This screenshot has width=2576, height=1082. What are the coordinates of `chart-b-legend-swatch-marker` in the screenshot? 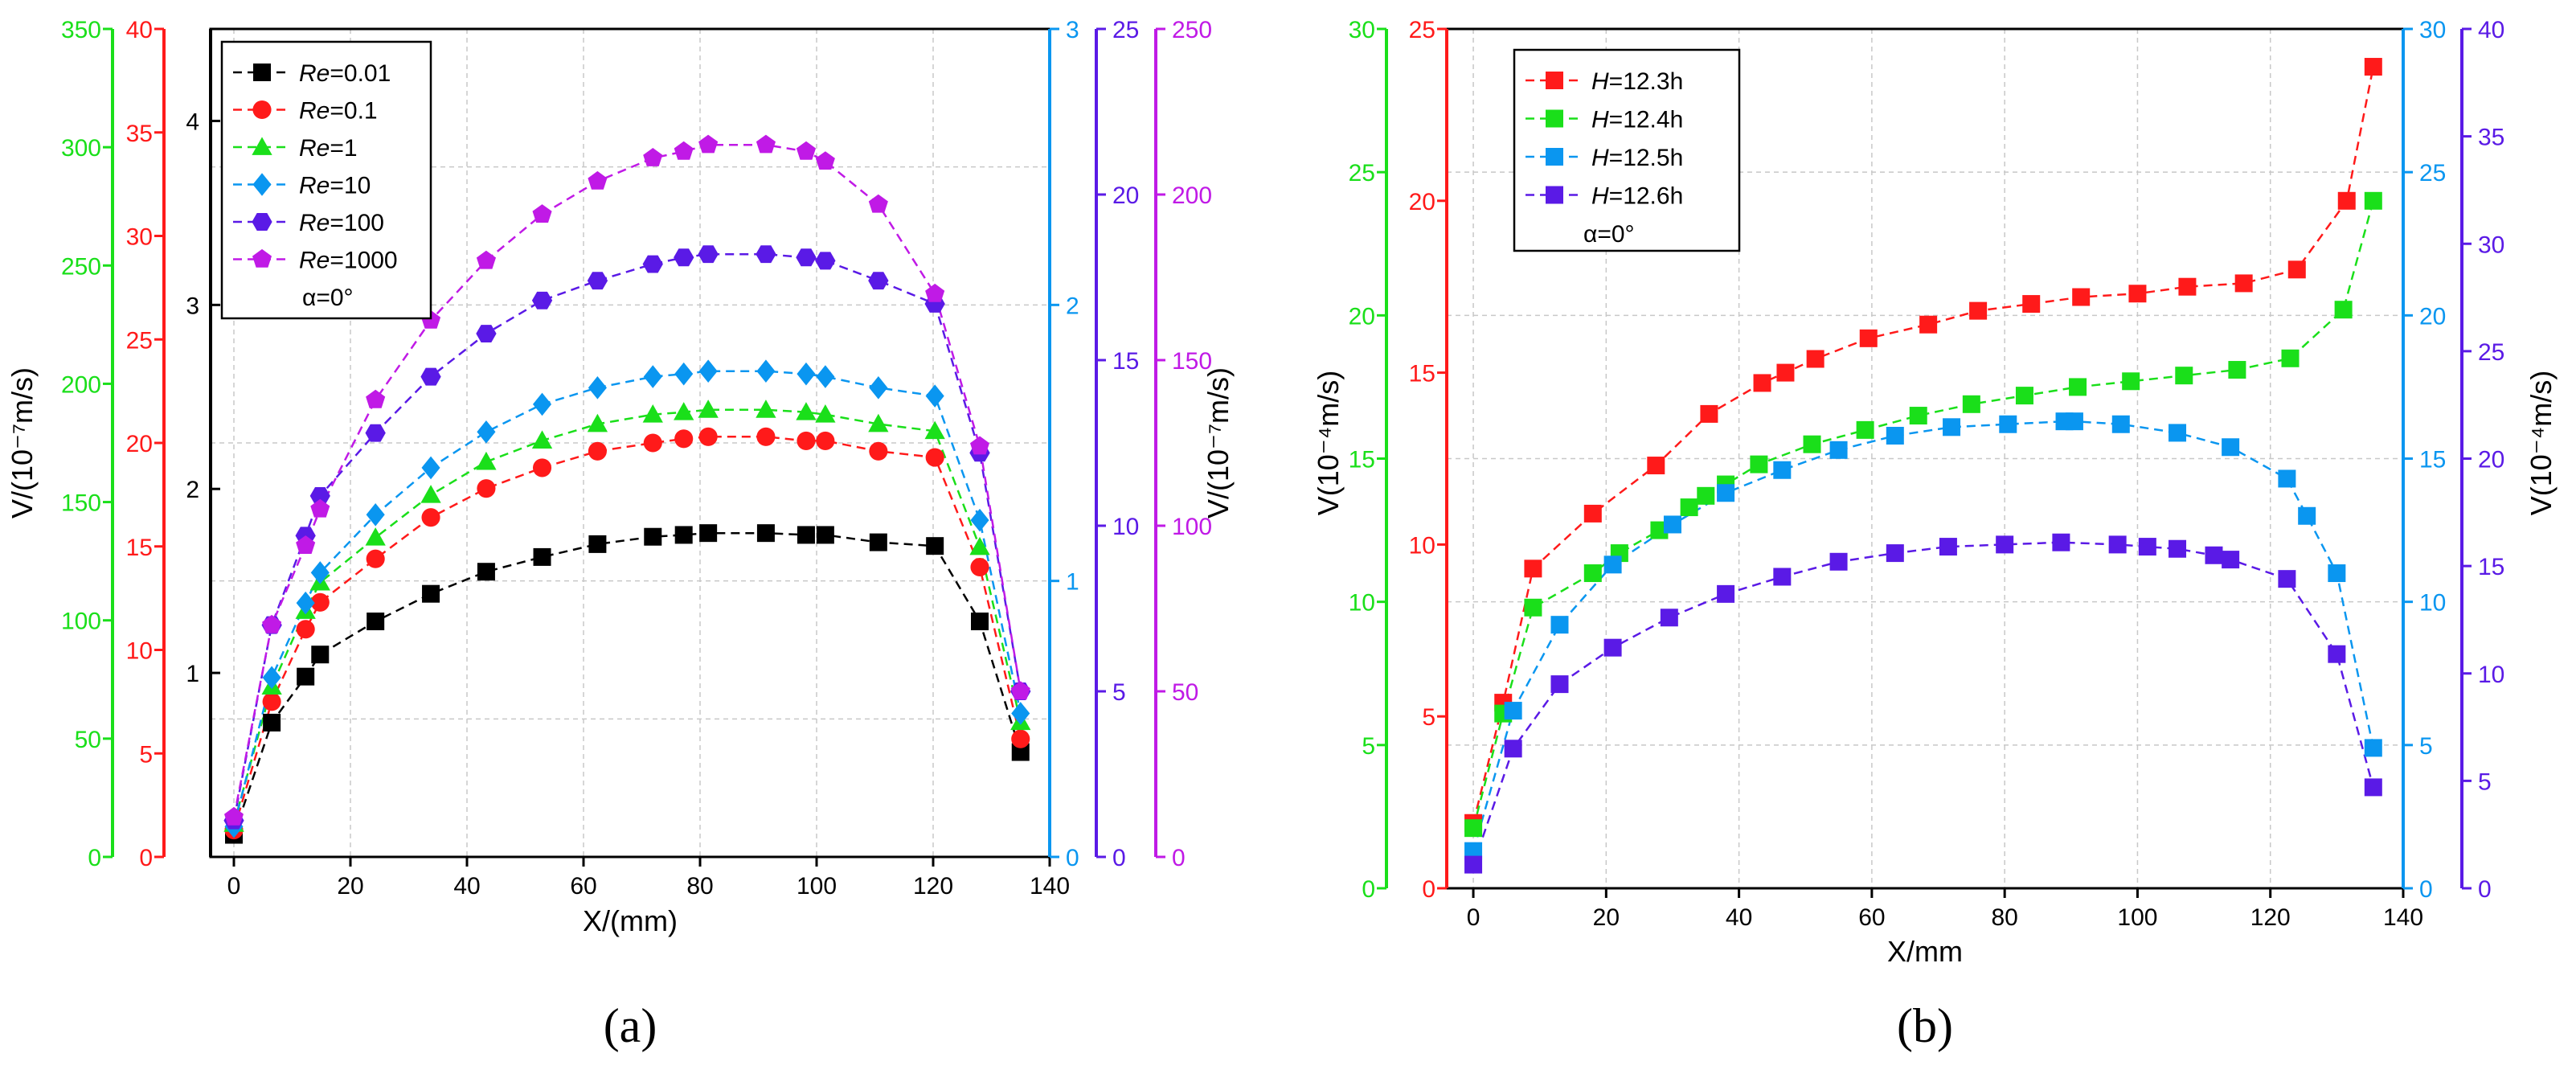 It's located at (1554, 80).